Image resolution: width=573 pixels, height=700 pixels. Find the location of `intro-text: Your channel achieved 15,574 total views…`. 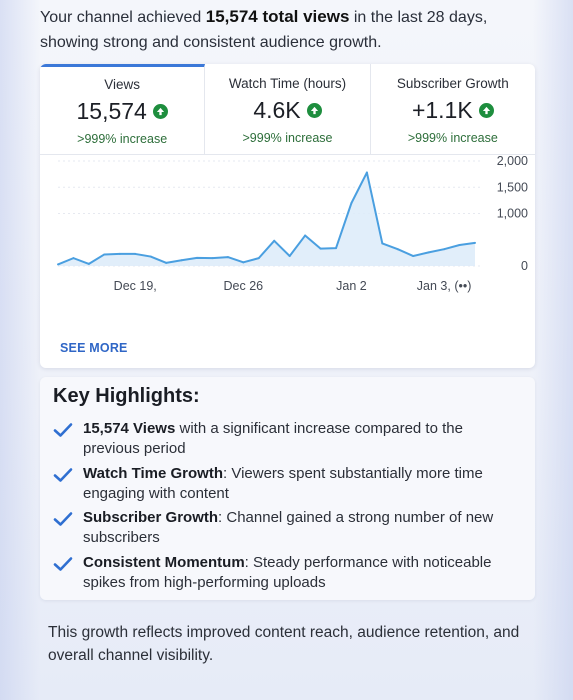

intro-text: Your channel achieved 15,574 total views… is located at coordinates (264, 29).